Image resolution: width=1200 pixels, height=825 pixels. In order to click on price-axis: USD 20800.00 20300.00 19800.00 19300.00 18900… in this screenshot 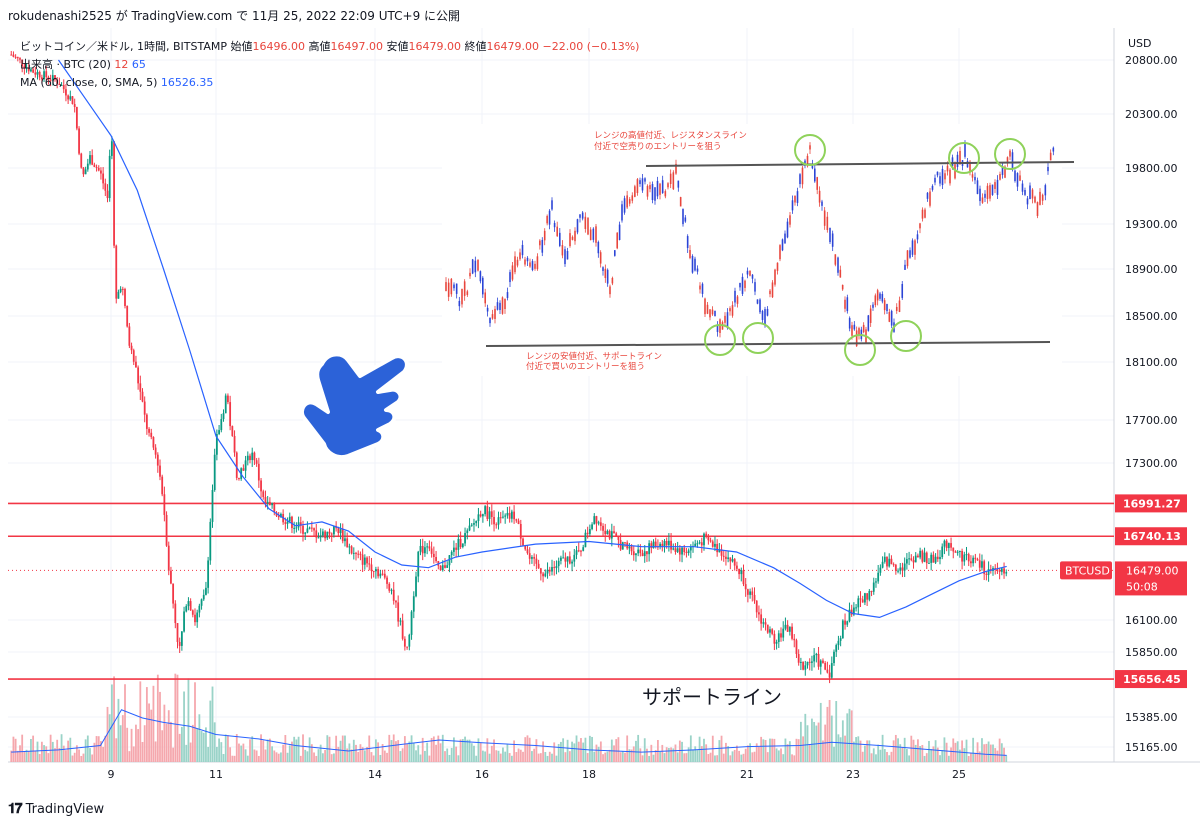, I will do `click(1123, 395)`.